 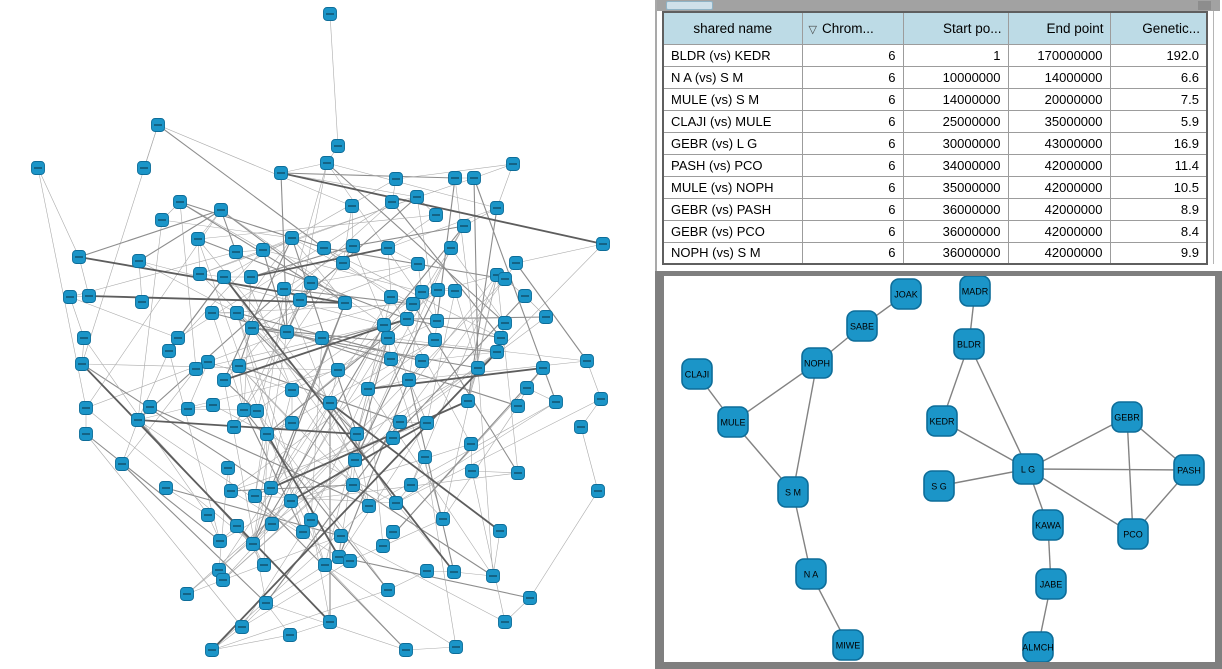 I want to click on network-node-NOPH: NOPH, so click(x=817, y=363).